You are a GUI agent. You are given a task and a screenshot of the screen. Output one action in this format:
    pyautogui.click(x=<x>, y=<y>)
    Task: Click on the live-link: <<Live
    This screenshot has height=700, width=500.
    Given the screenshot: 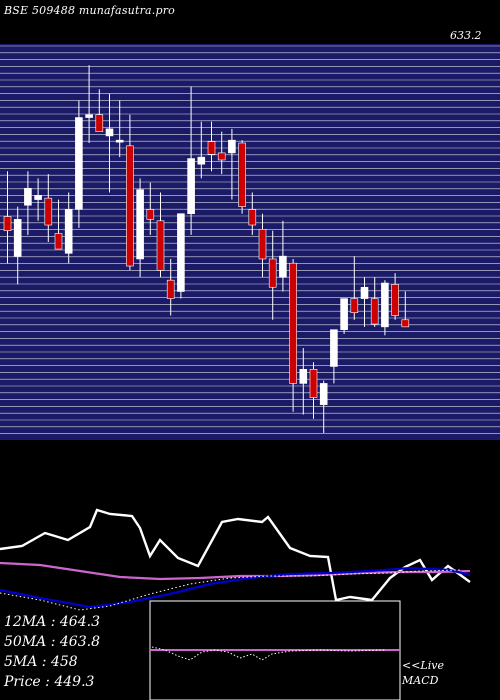 What is the action you would take?
    pyautogui.click(x=423, y=665)
    